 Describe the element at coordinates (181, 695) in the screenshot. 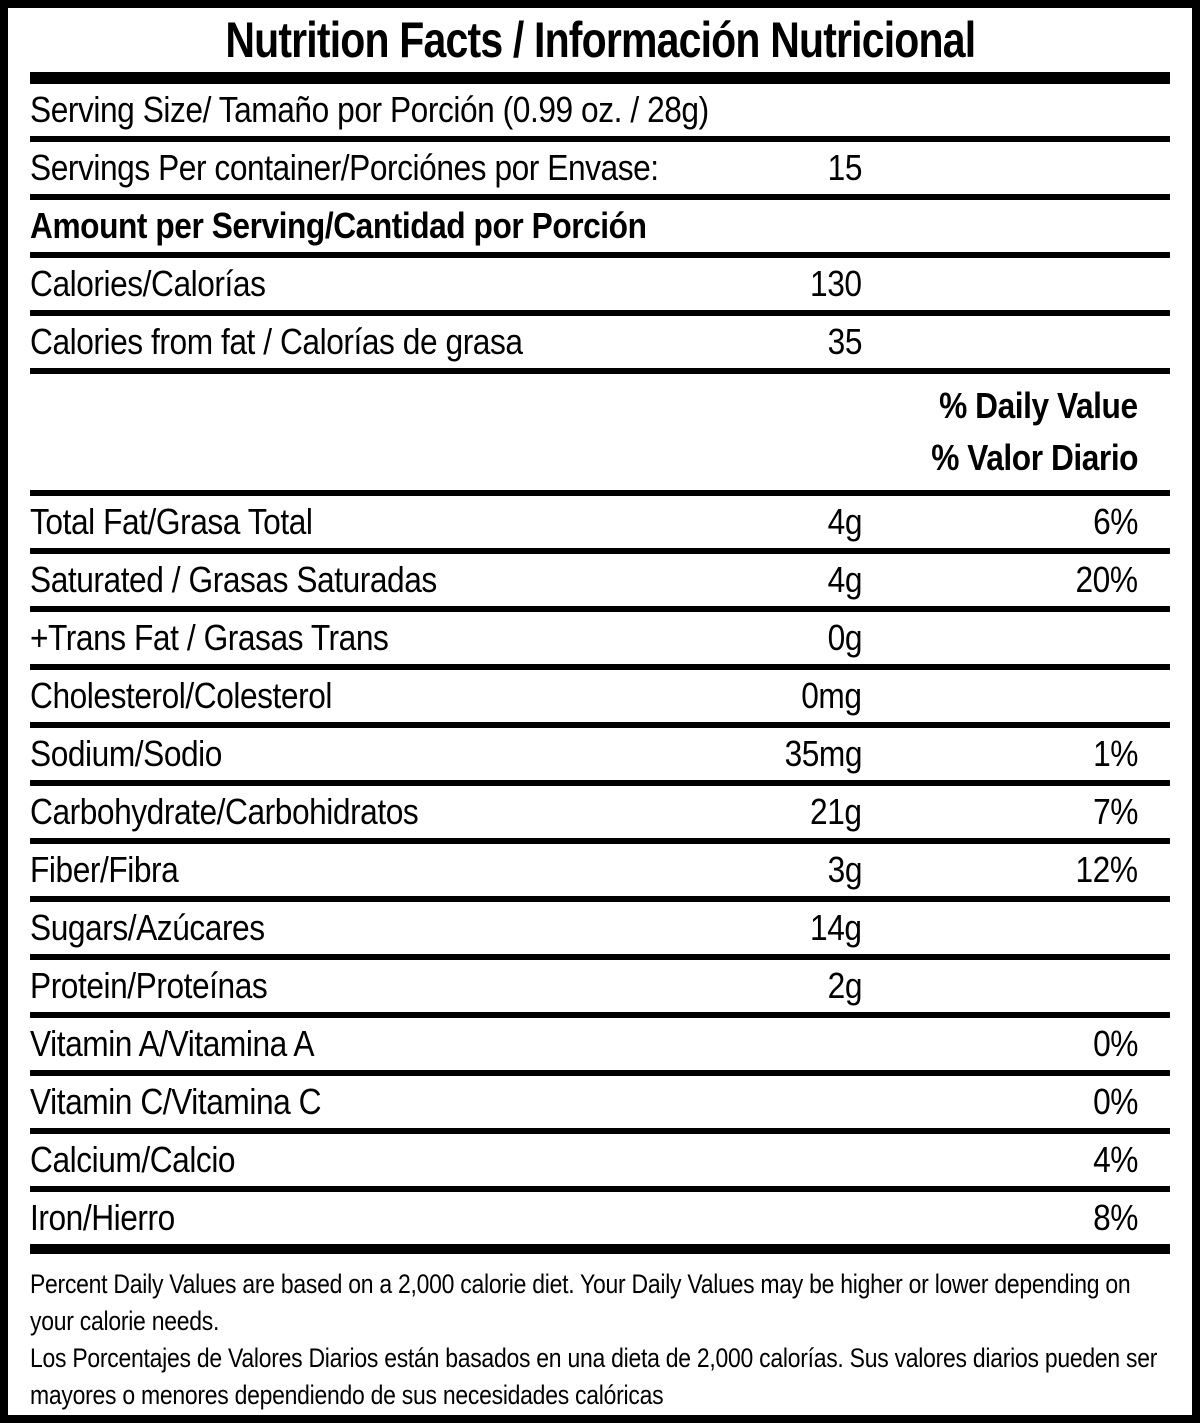

I see `nutrient-label: Cholesterol/Colesterol` at that location.